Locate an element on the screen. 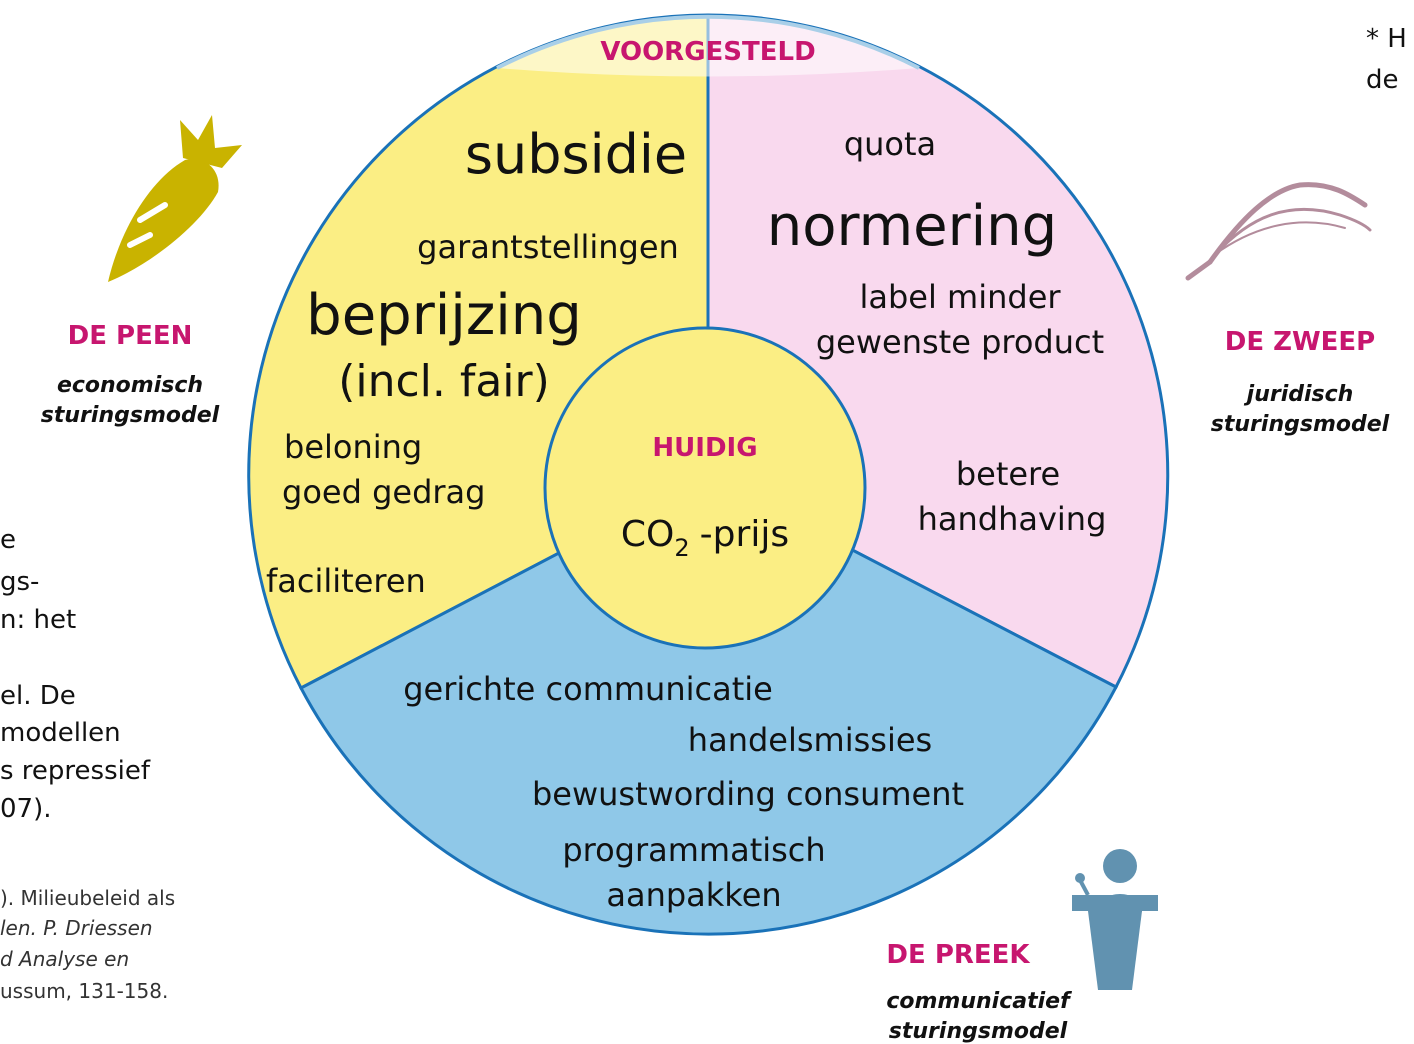 Image resolution: width=1414 pixels, height=1044 pixels. side-line: 07). is located at coordinates (26, 809).